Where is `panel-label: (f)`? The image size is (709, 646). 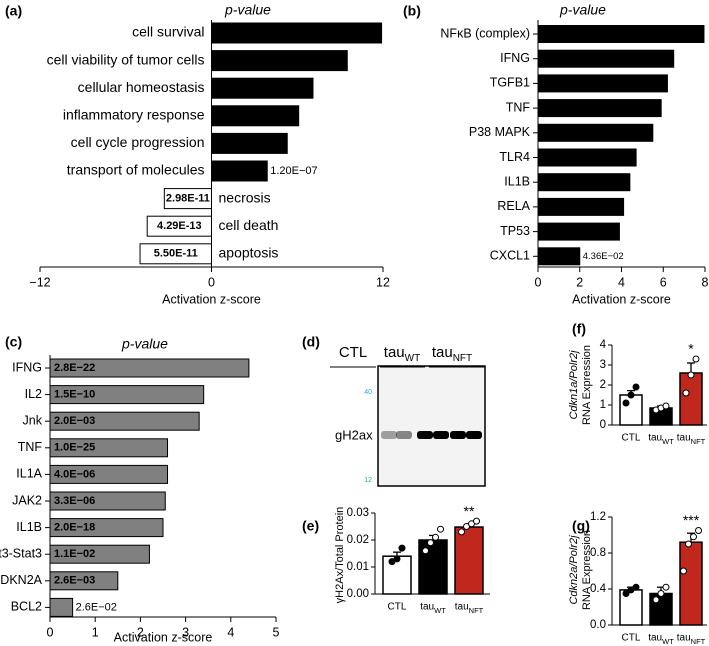
panel-label: (f) is located at coordinates (579, 329).